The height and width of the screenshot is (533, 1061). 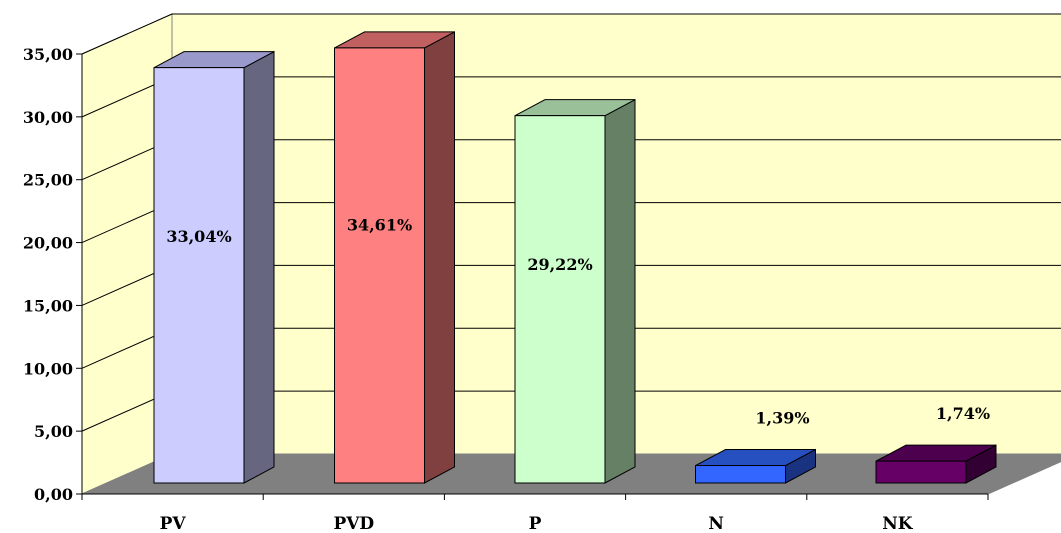 I want to click on y-tick-label: 5,00, so click(x=53, y=431).